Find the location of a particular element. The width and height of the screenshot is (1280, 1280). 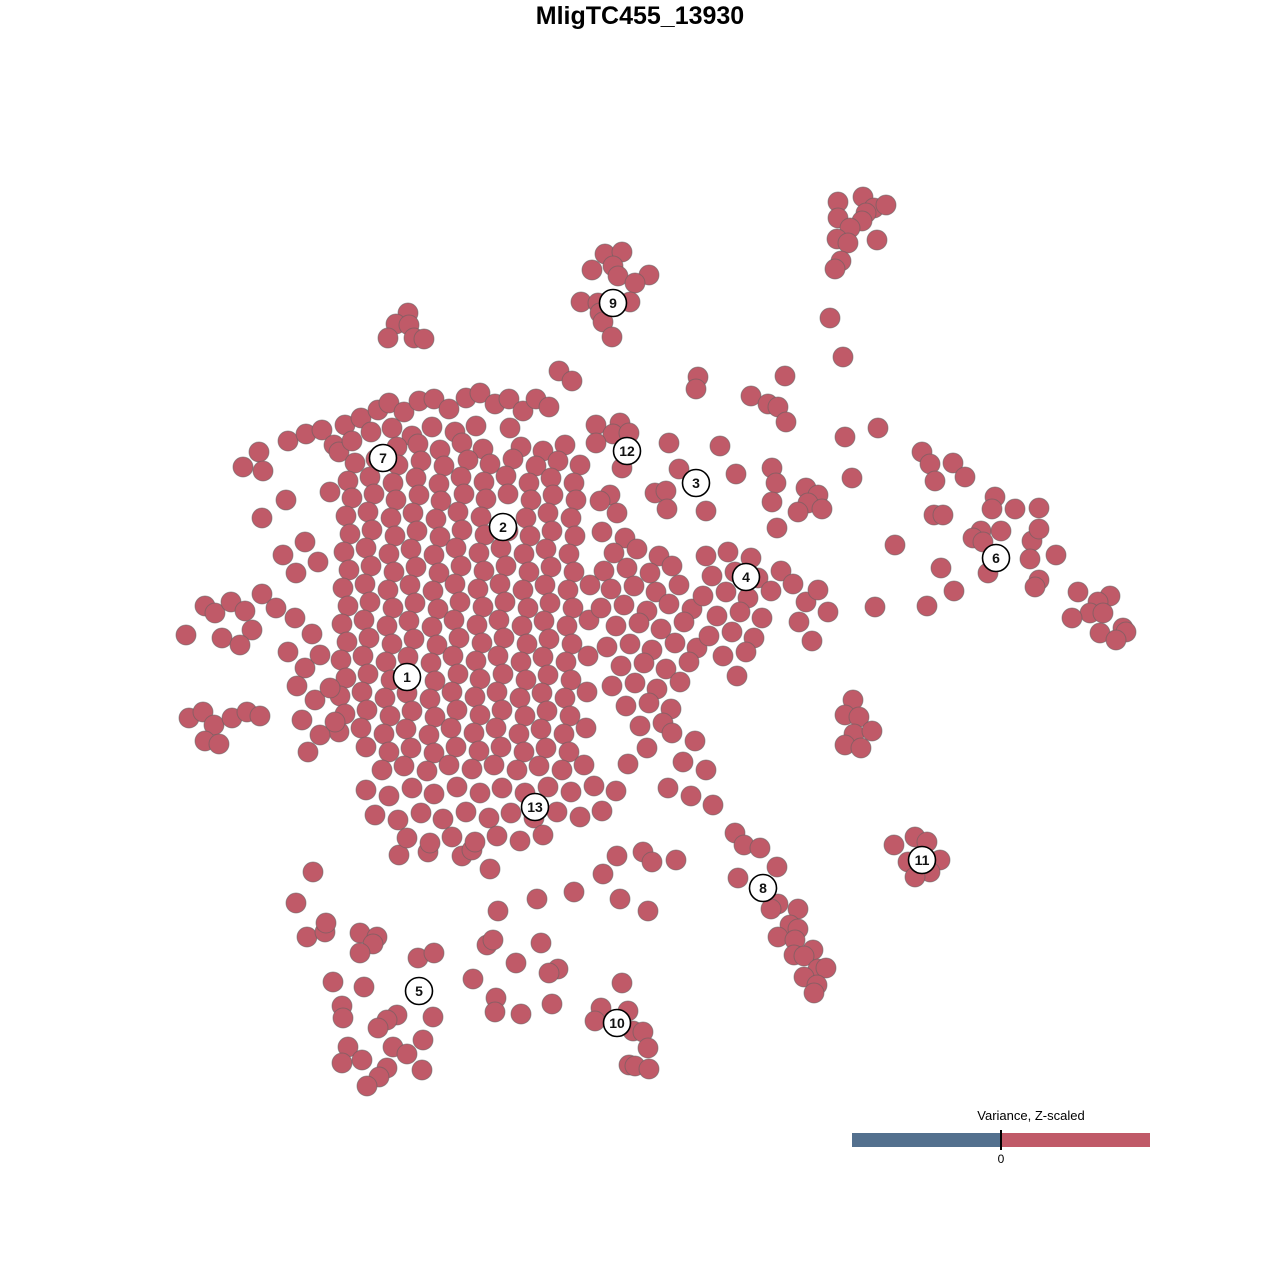

cluster-label-13: 13 is located at coordinates (535, 807).